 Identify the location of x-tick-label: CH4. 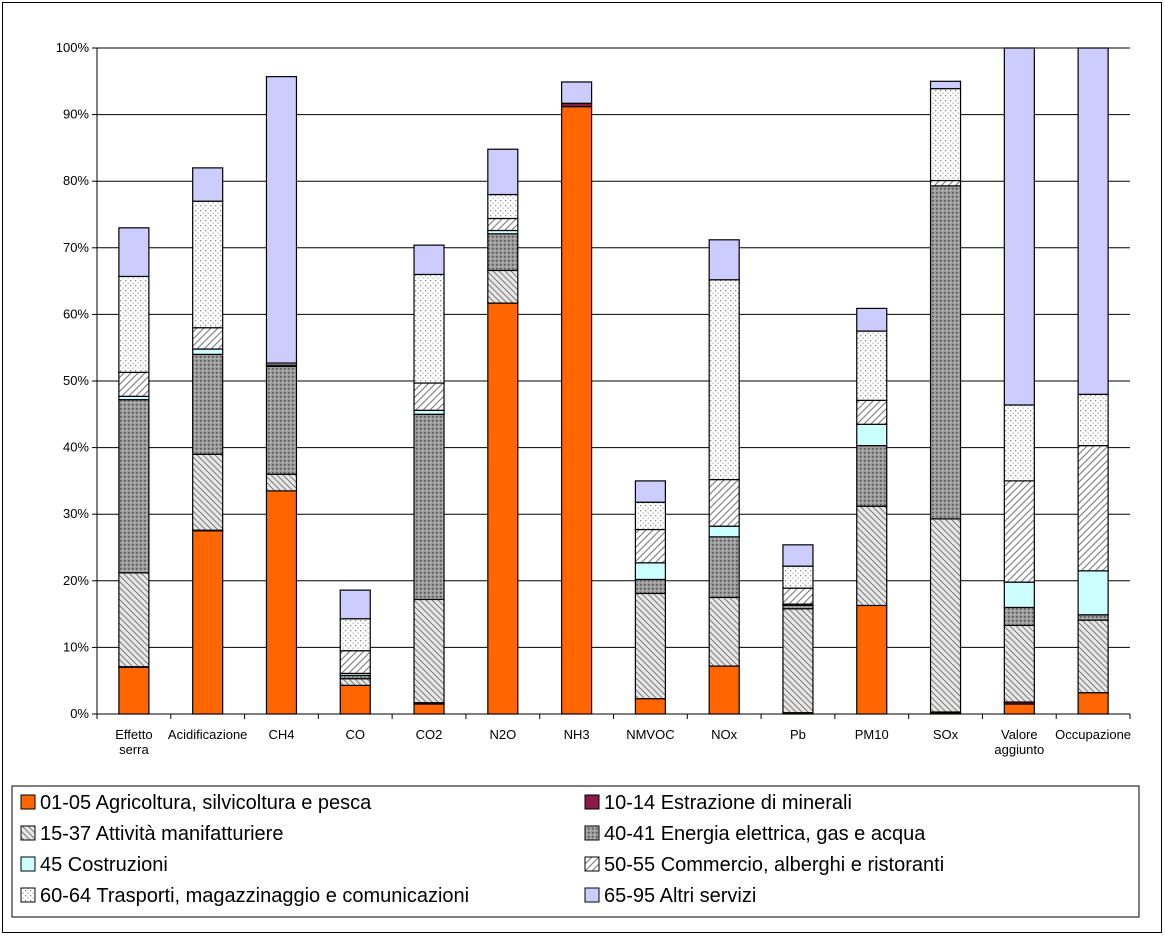
(281, 734).